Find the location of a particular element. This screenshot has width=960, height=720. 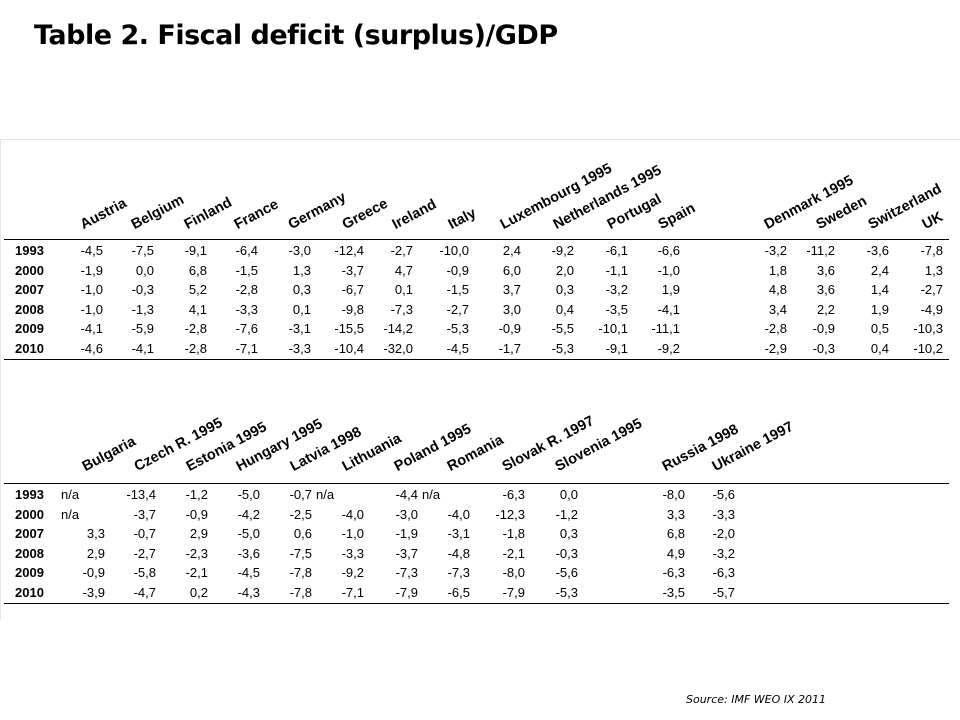

page-title: Table 2. Fiscal deficit (surplus)/GDP is located at coordinates (296, 35).